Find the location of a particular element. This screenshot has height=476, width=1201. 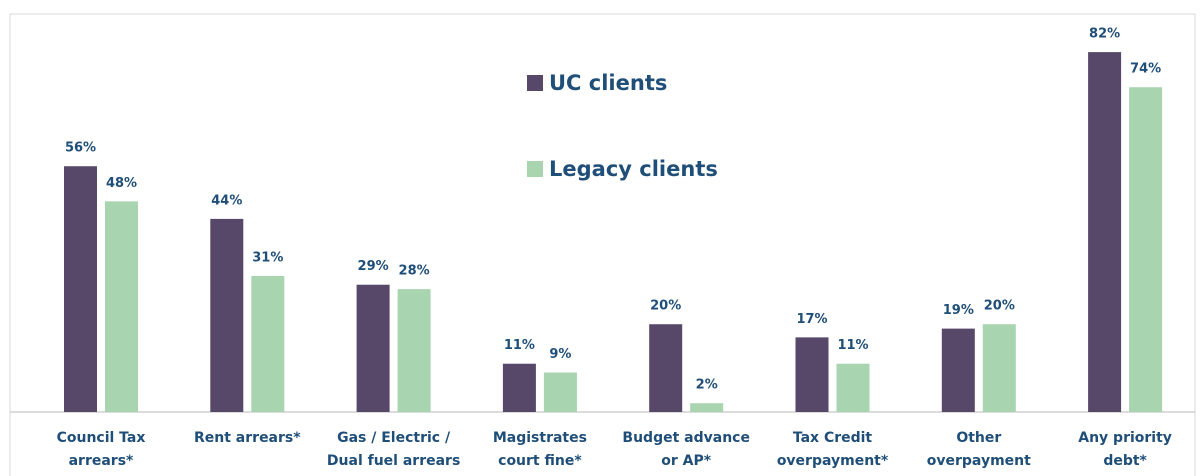

x-tick-label: Dual fuel arrears is located at coordinates (393, 461).